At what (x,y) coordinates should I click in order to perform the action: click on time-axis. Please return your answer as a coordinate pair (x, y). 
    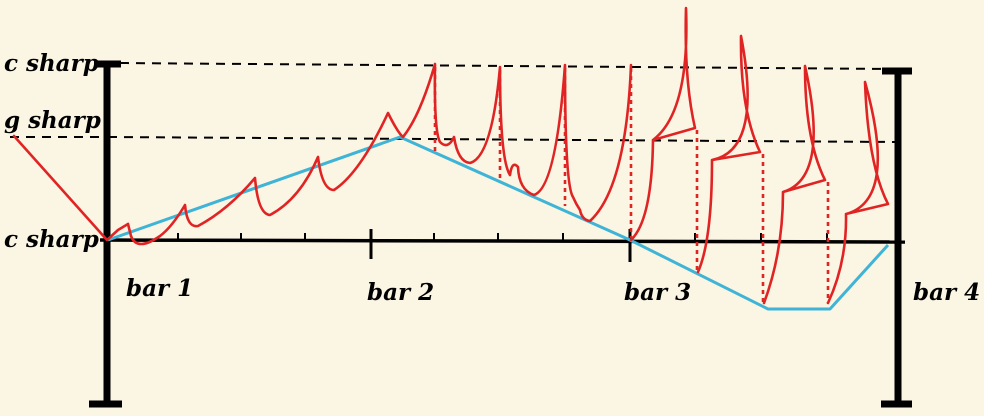
    Looking at the image, I should click on (502, 245).